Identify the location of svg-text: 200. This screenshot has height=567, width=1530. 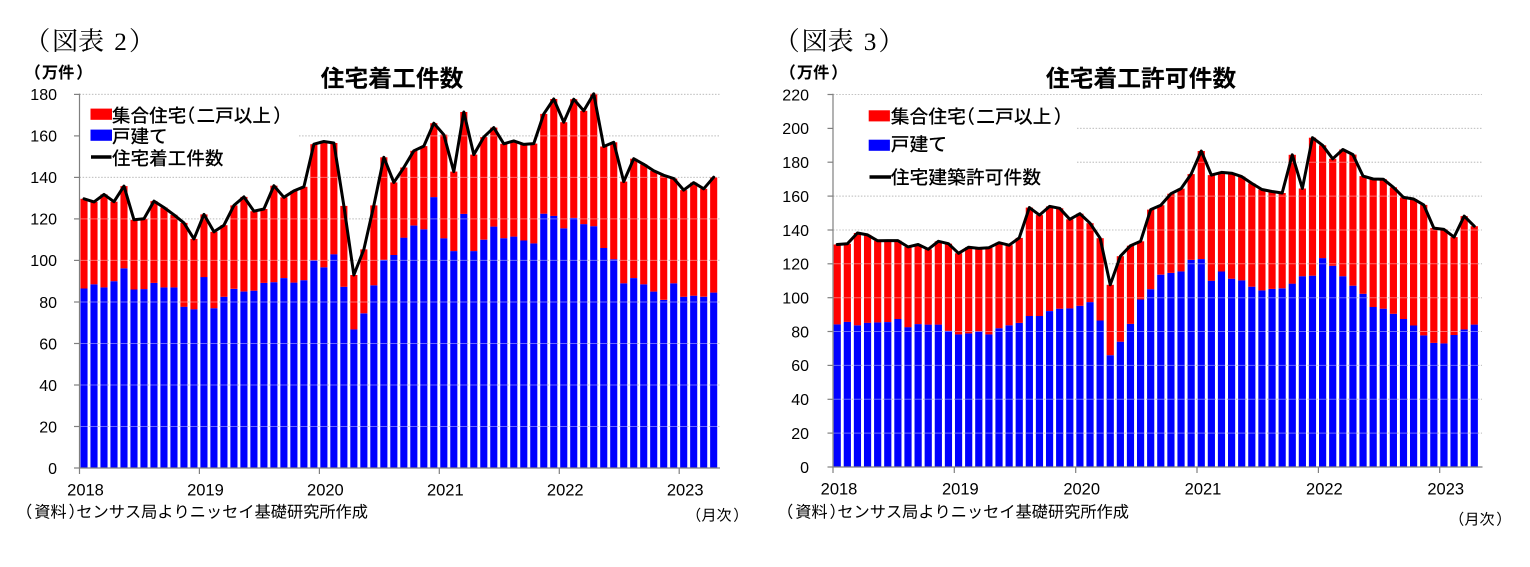
(795, 129).